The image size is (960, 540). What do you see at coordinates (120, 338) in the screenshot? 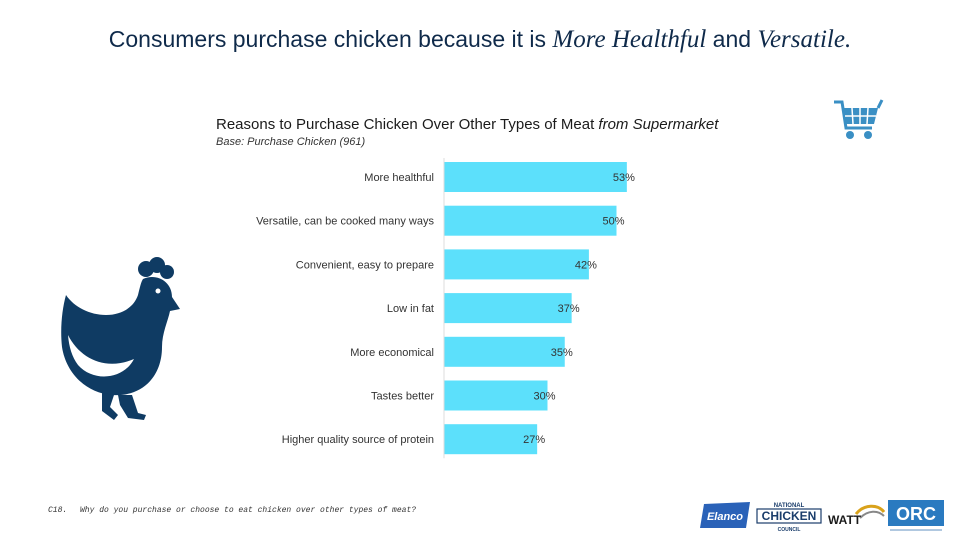
I see `chicken-icon` at bounding box center [120, 338].